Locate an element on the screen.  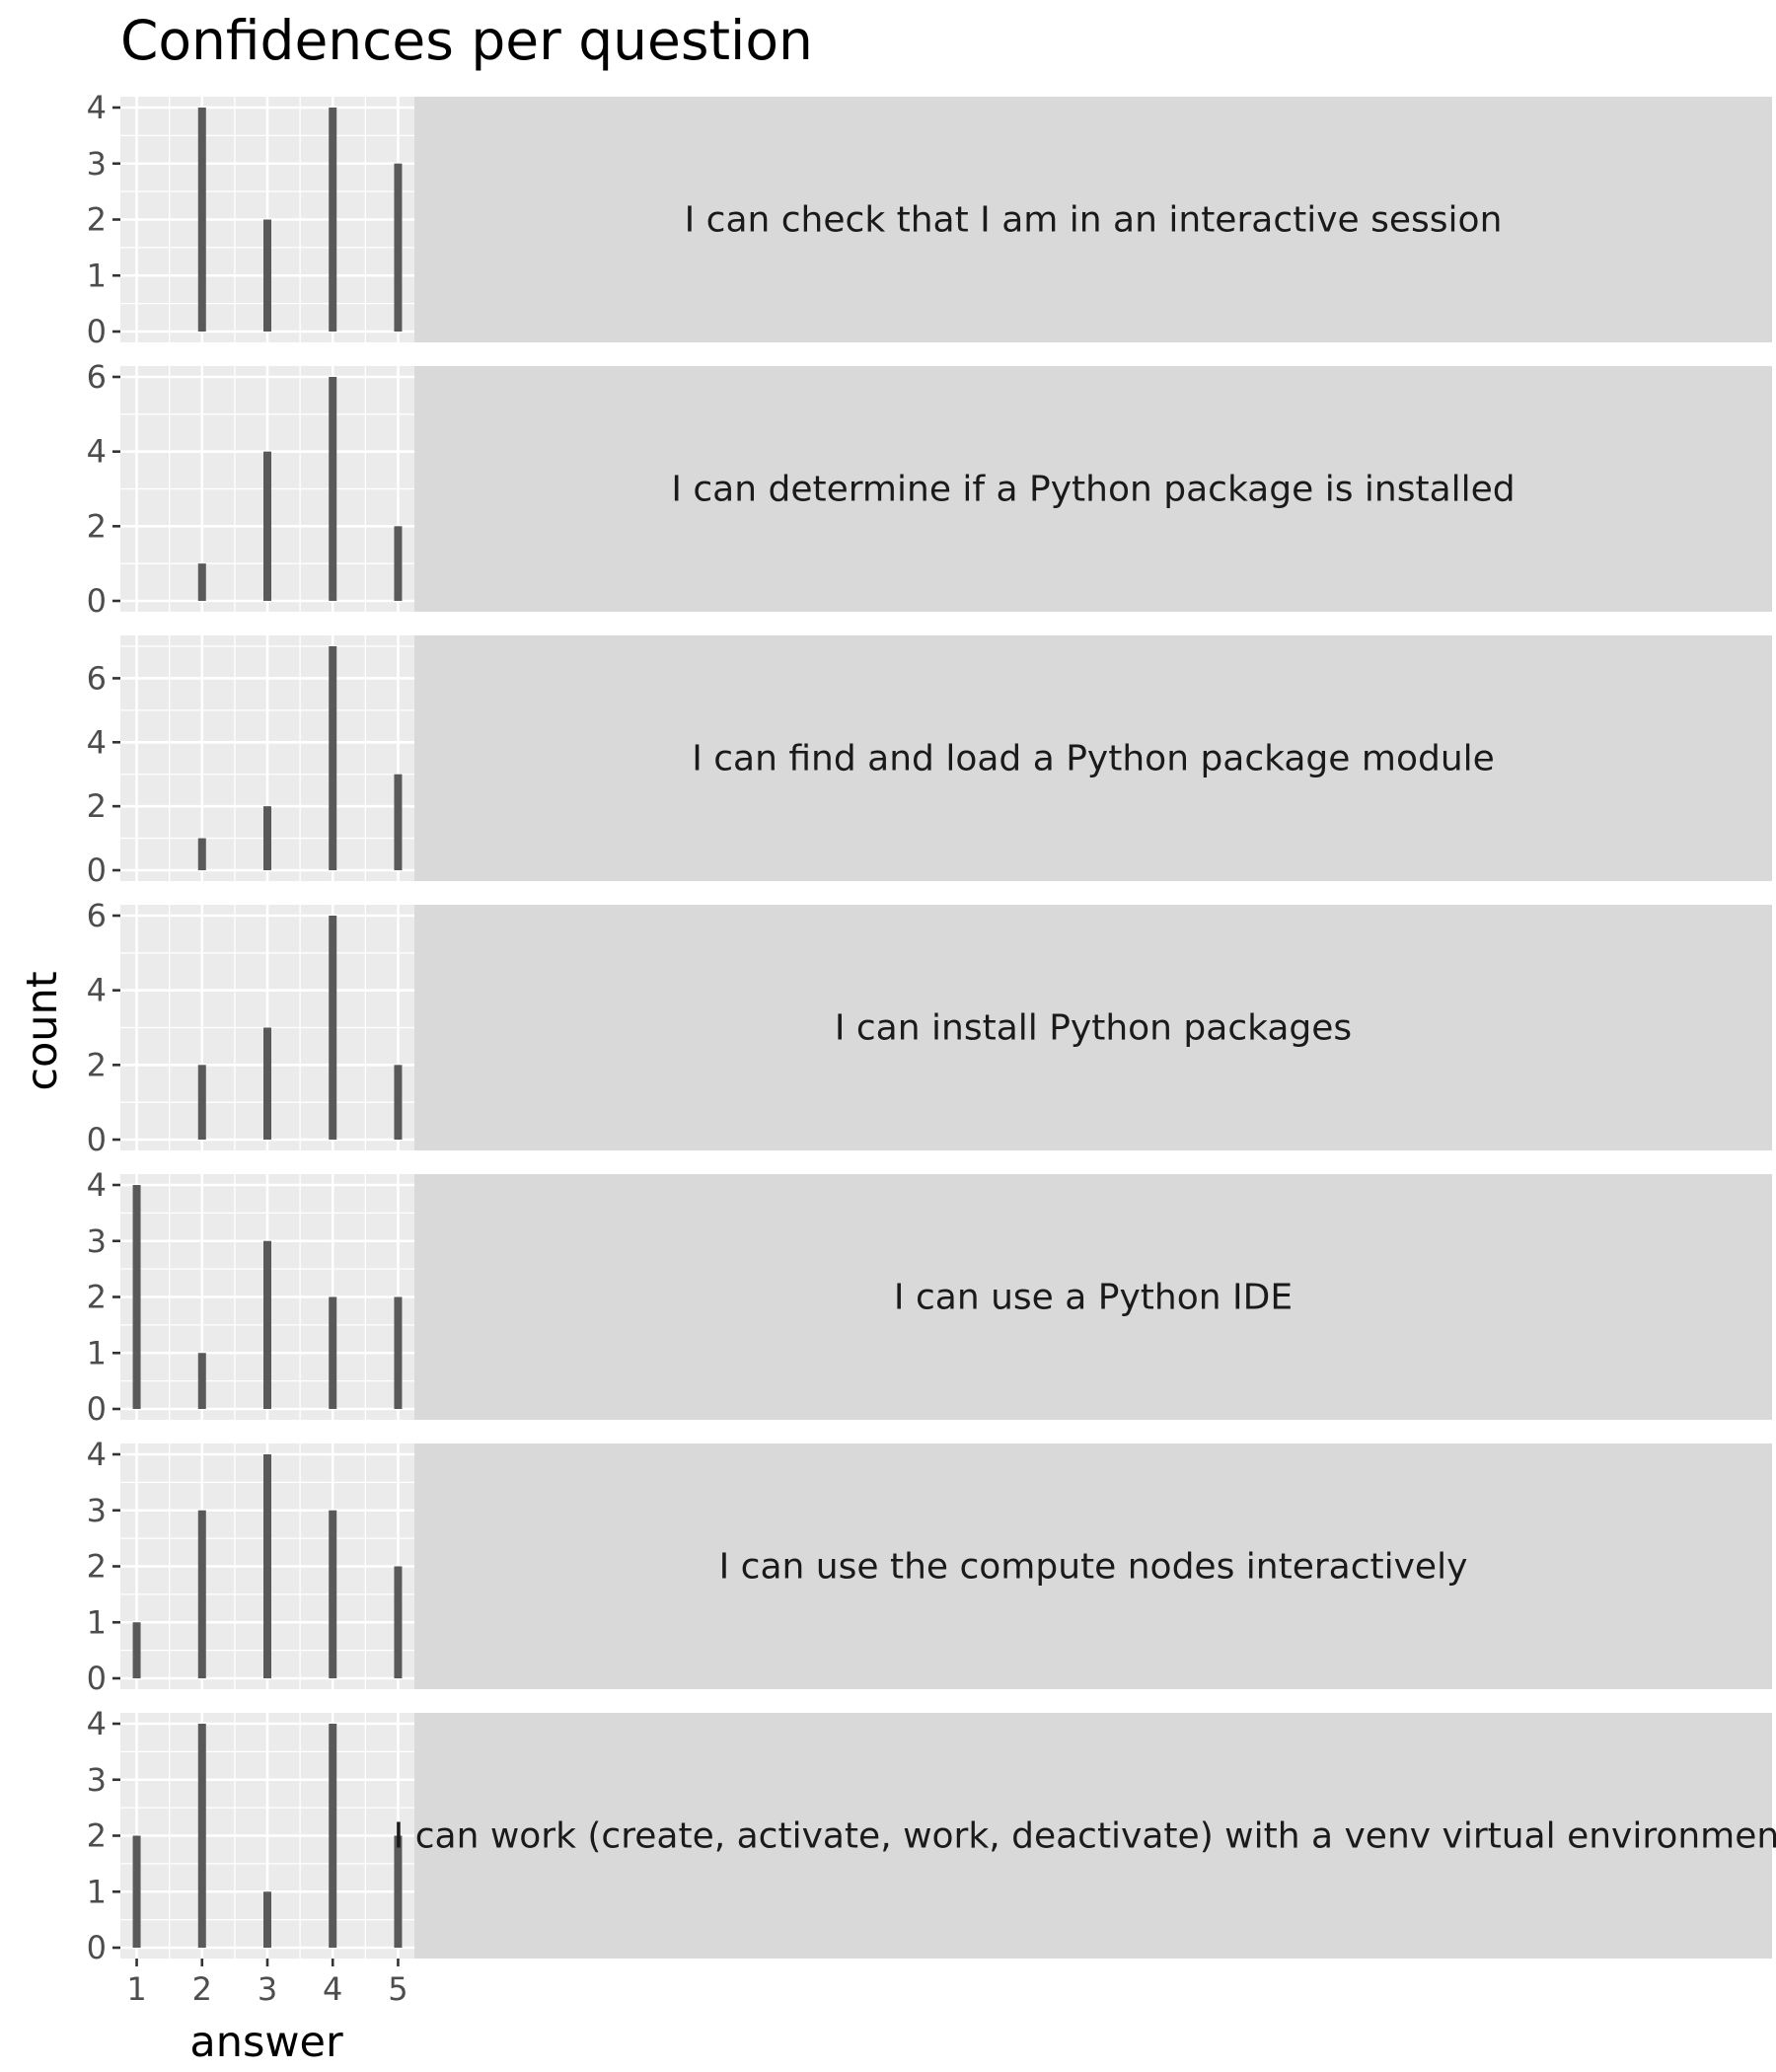
chart-title: Confidences per question is located at coordinates (467, 40).